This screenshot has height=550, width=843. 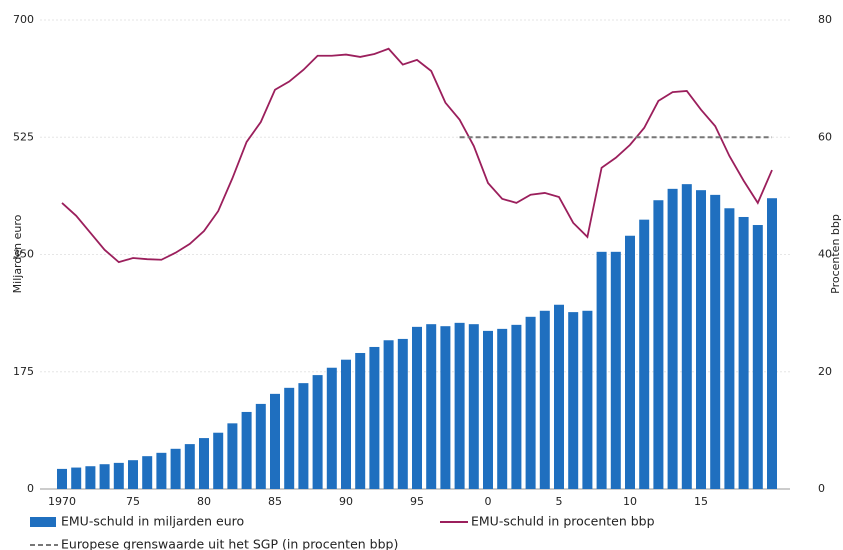 What do you see at coordinates (825, 136) in the screenshot?
I see `y2-tick-label: 60` at bounding box center [825, 136].